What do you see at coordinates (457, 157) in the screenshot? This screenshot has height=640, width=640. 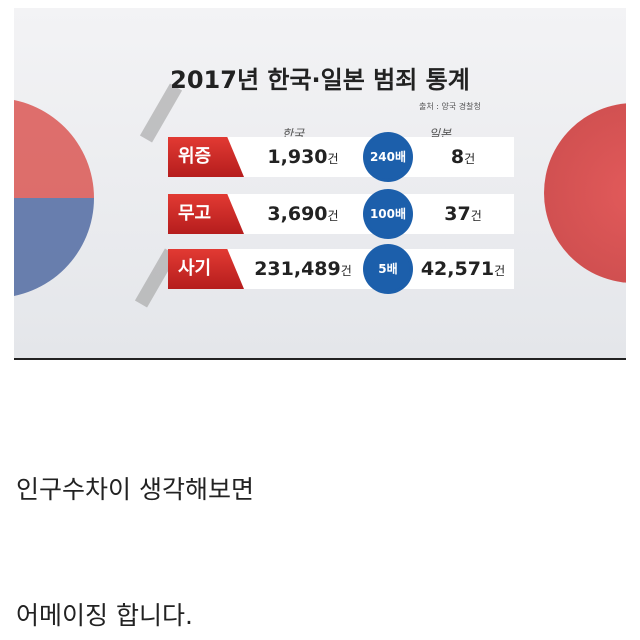 I see `japan-count: 8` at bounding box center [457, 157].